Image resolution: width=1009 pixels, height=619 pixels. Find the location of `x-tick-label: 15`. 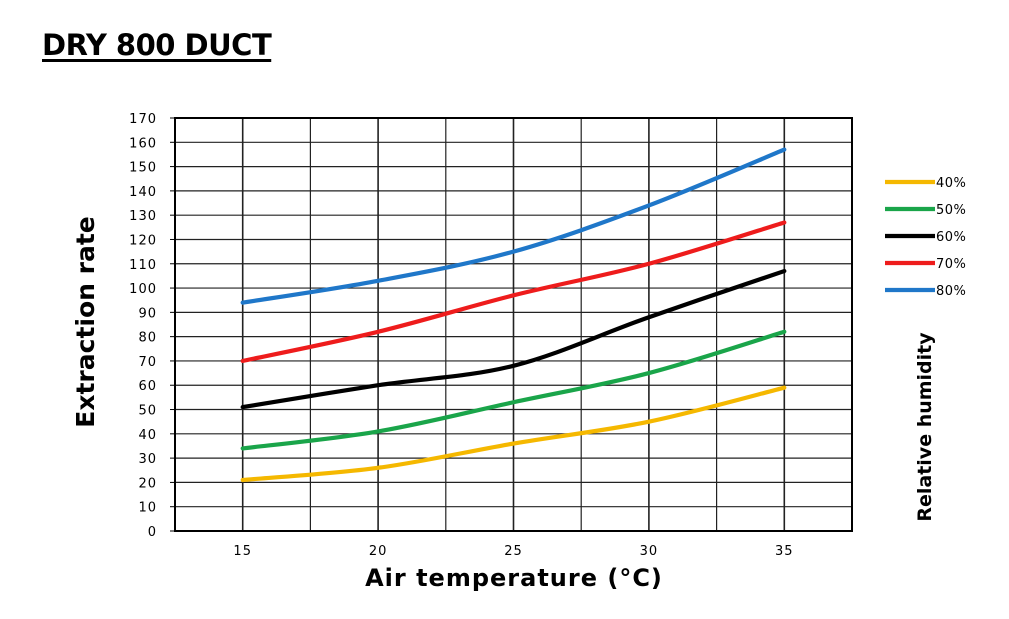

x-tick-label: 15 is located at coordinates (242, 551).